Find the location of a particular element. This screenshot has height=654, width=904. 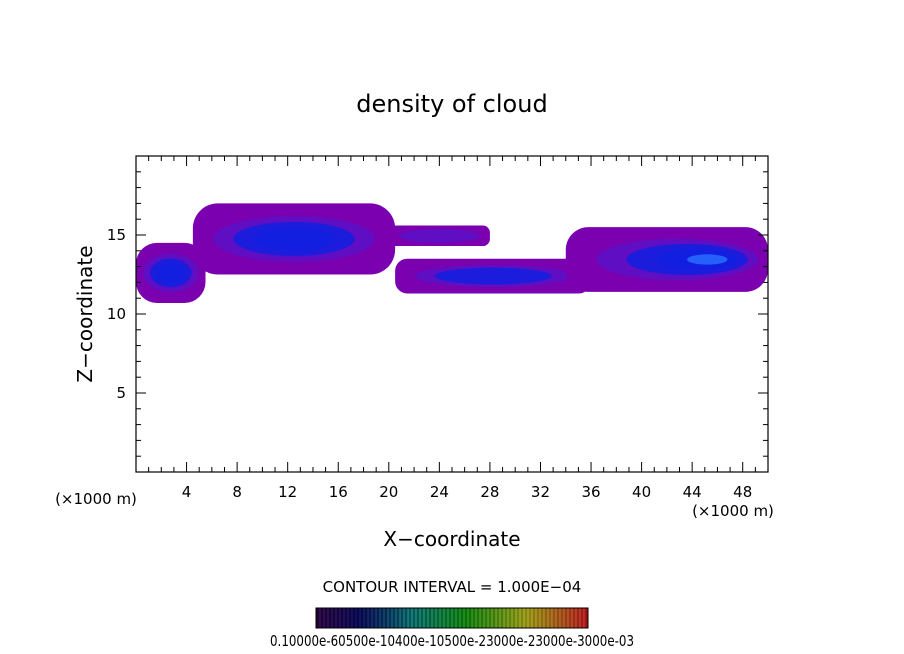

x-tick-label: 16 is located at coordinates (338, 492).